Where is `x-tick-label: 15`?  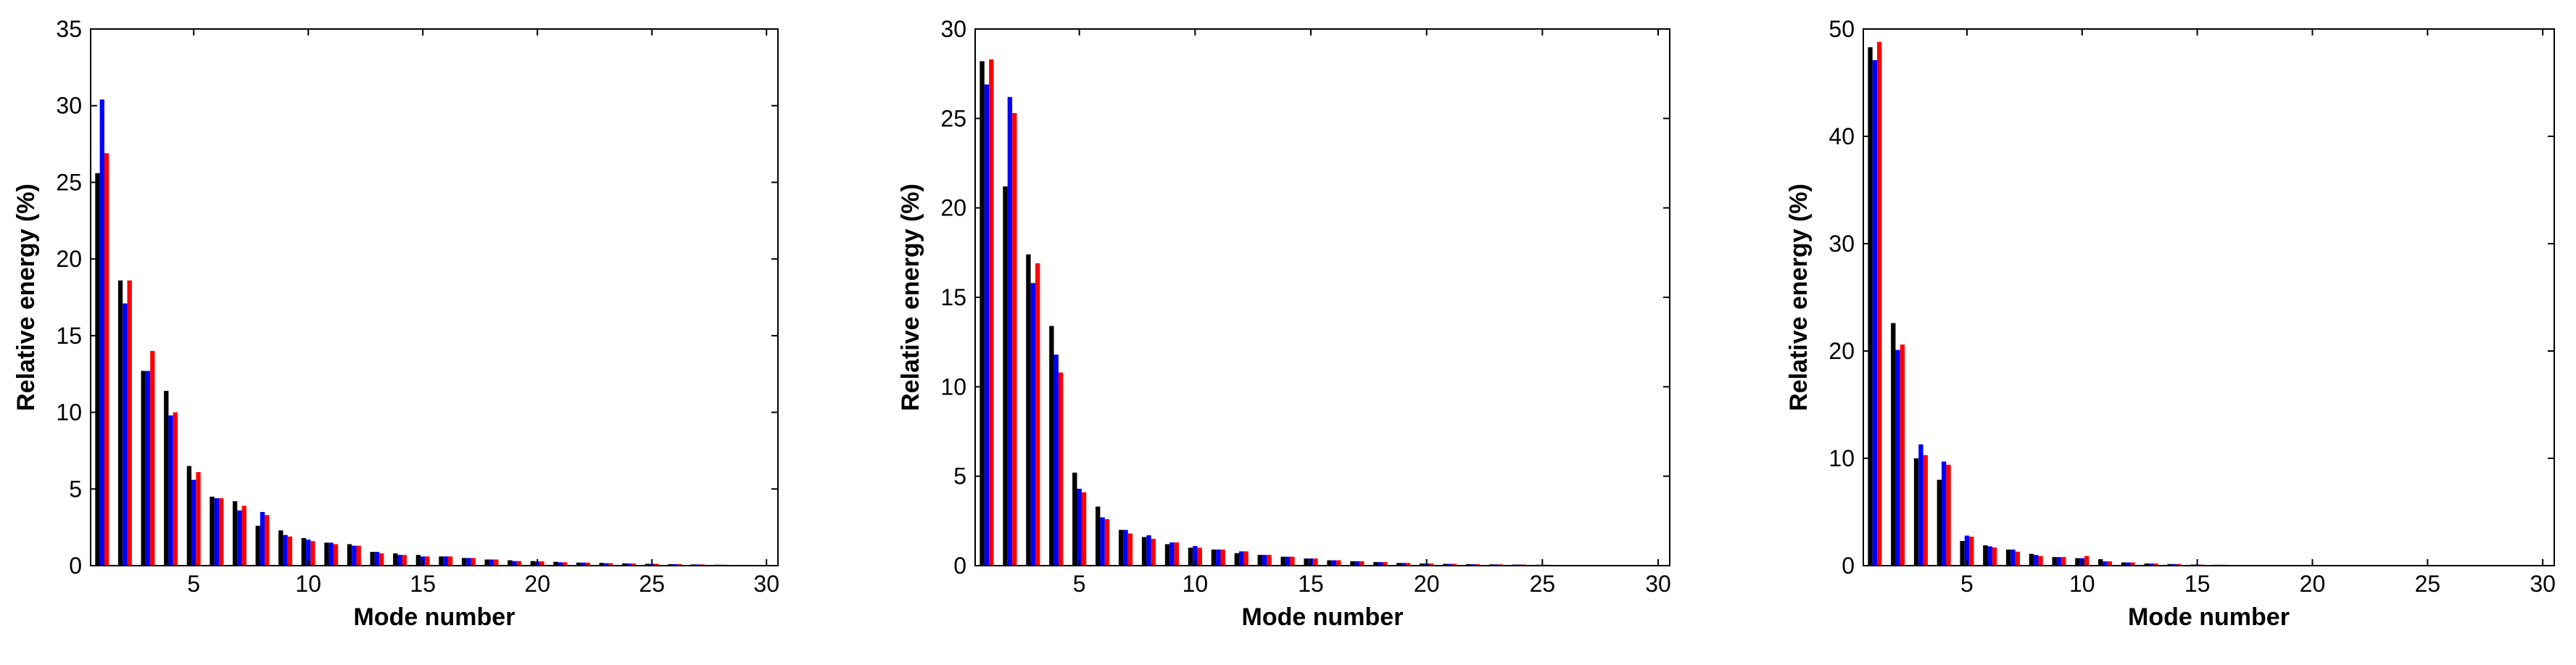 x-tick-label: 15 is located at coordinates (1311, 584).